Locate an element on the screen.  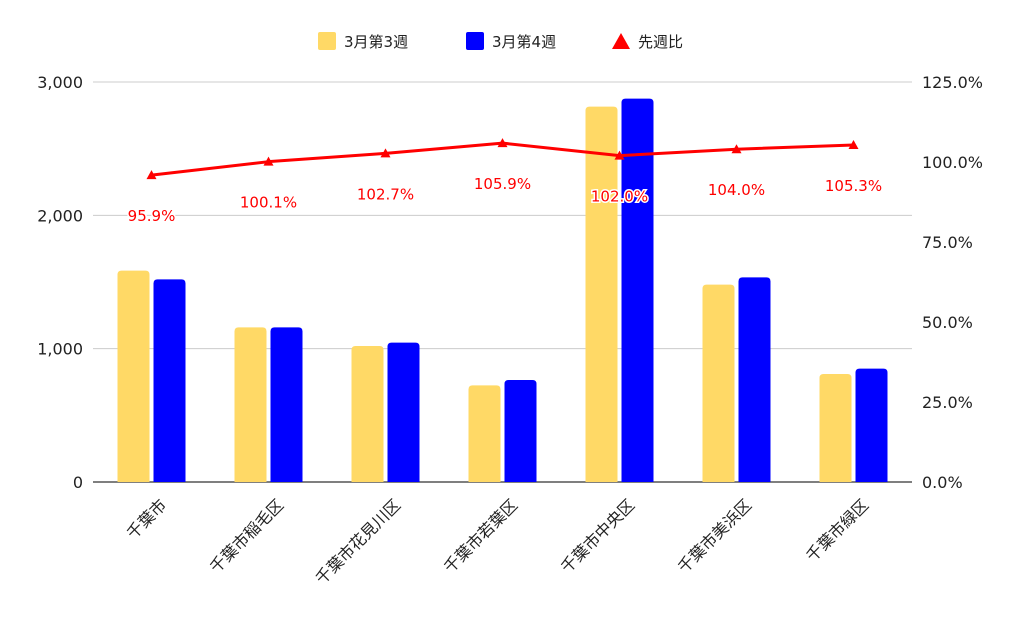
category-label: 千葉市緑区 is located at coordinates (837, 530).